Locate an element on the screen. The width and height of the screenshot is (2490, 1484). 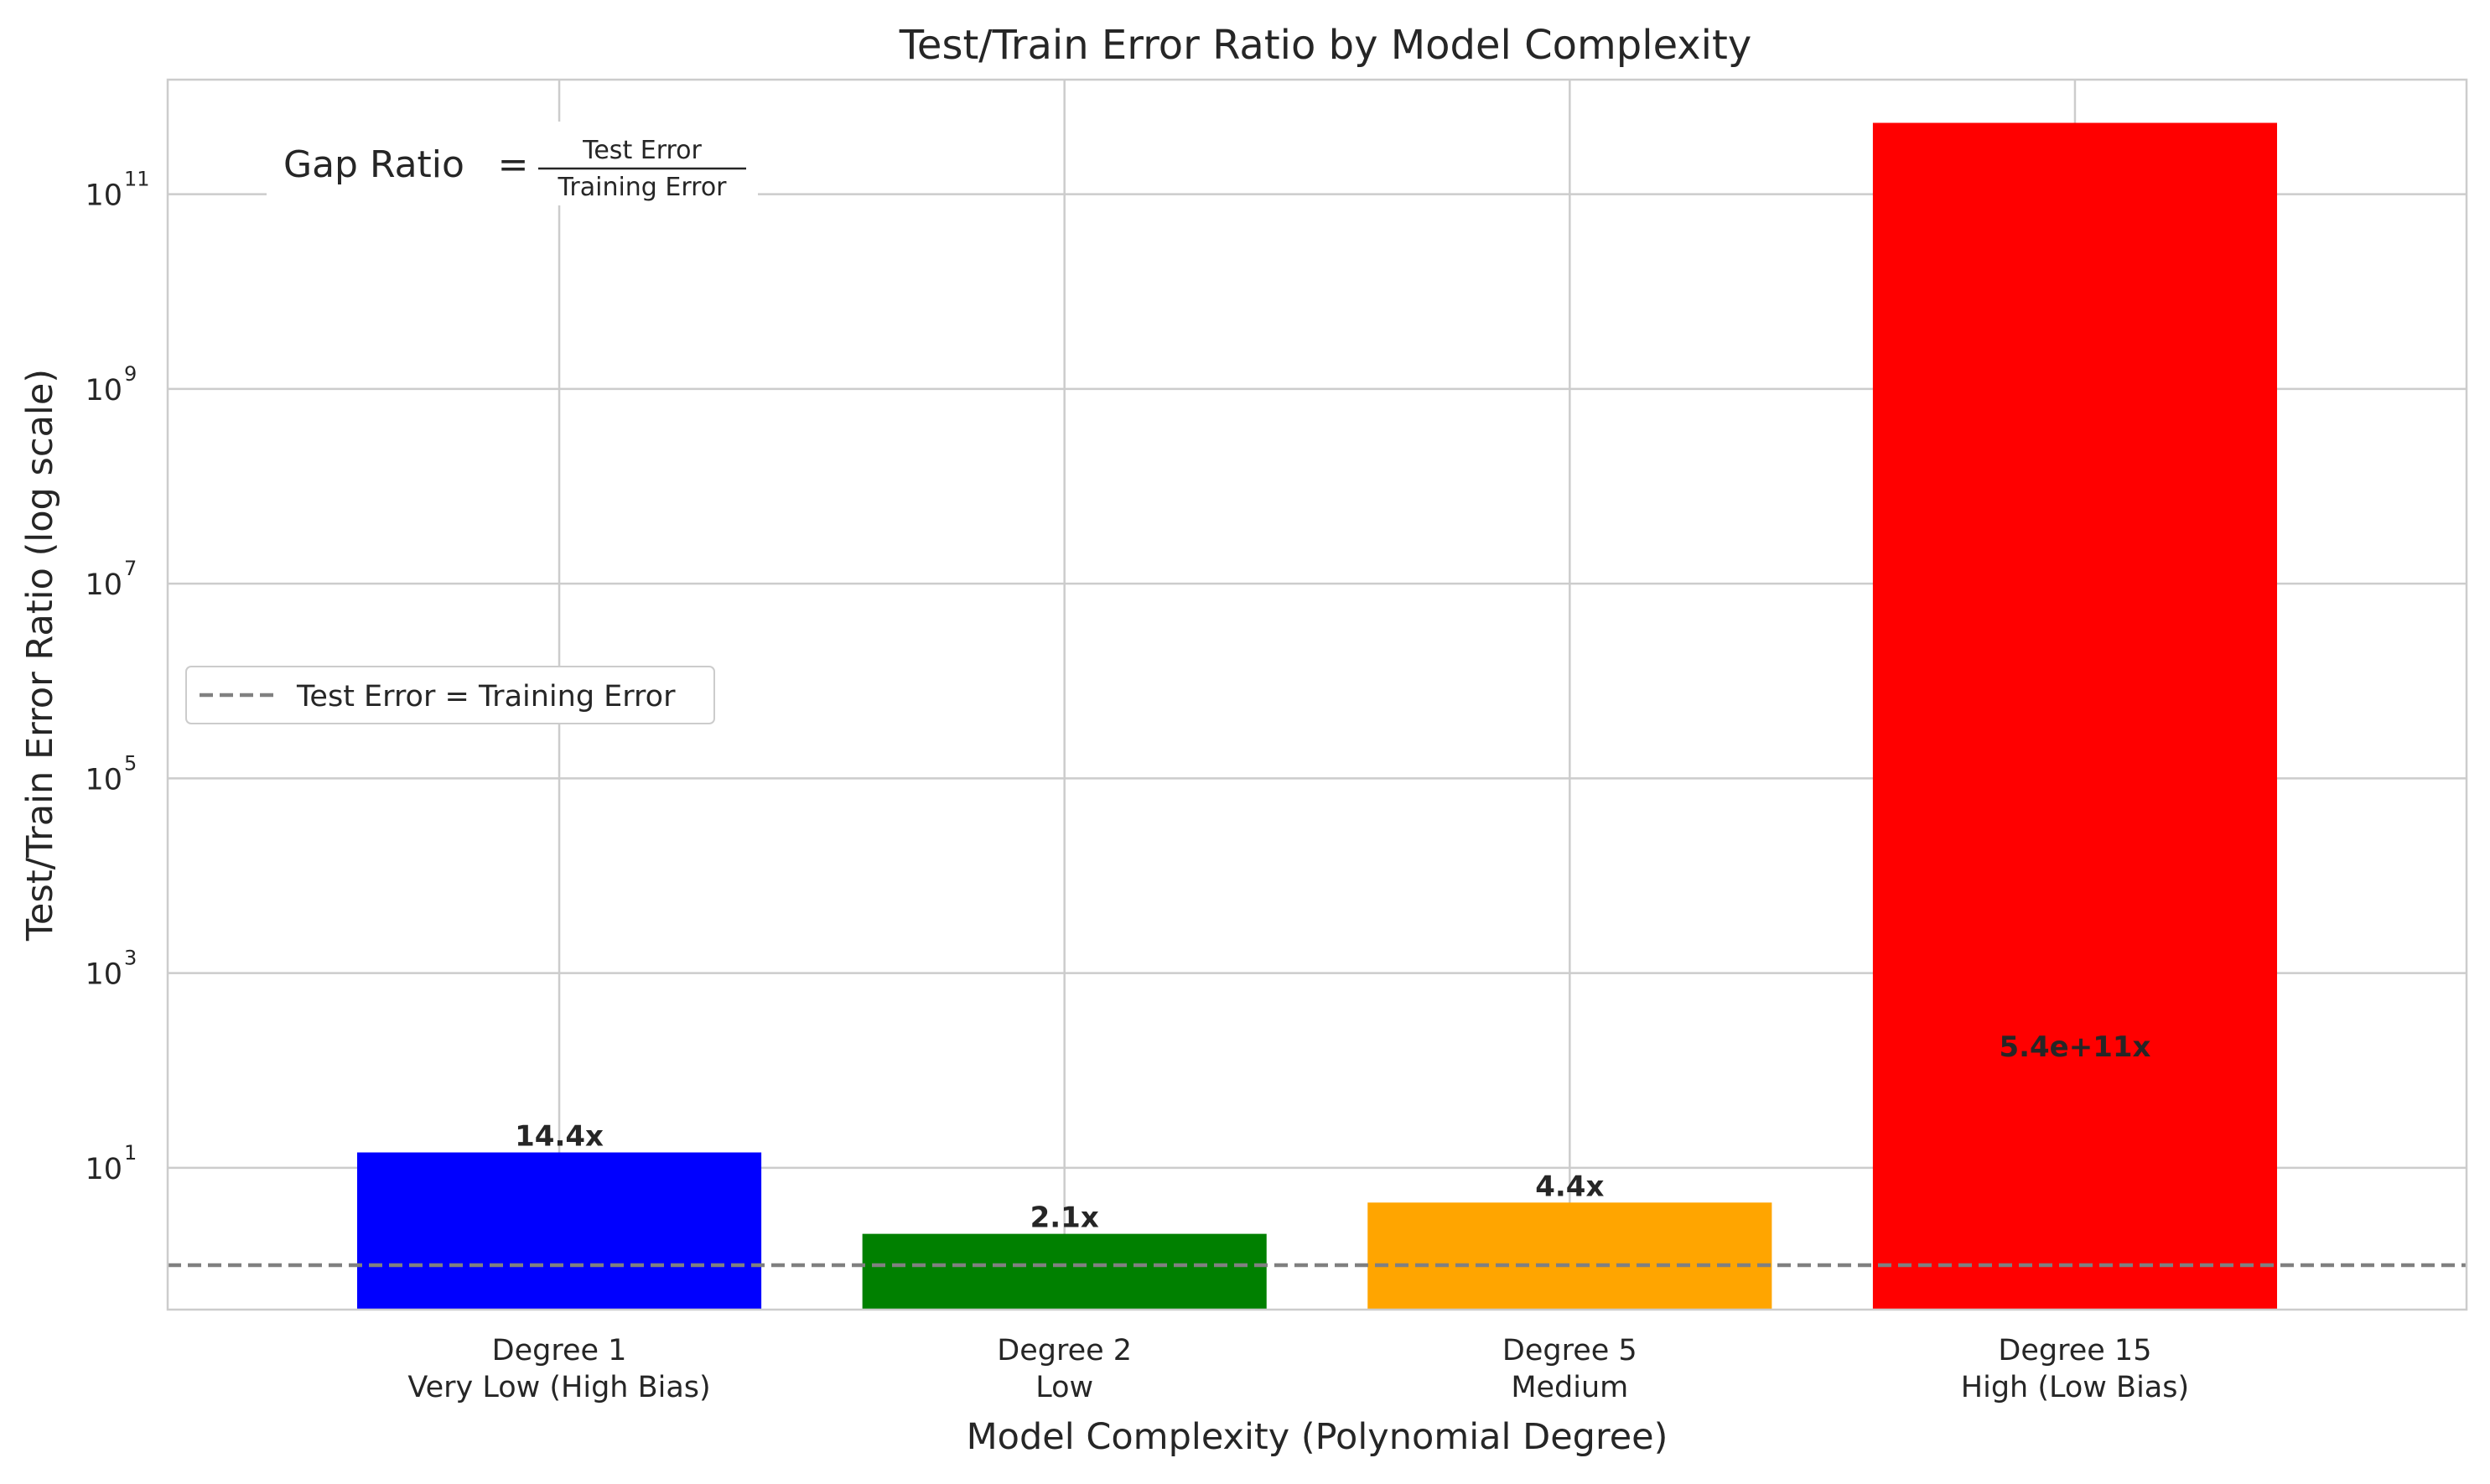
legend-entry: Test Error = Training Error is located at coordinates (486, 696).